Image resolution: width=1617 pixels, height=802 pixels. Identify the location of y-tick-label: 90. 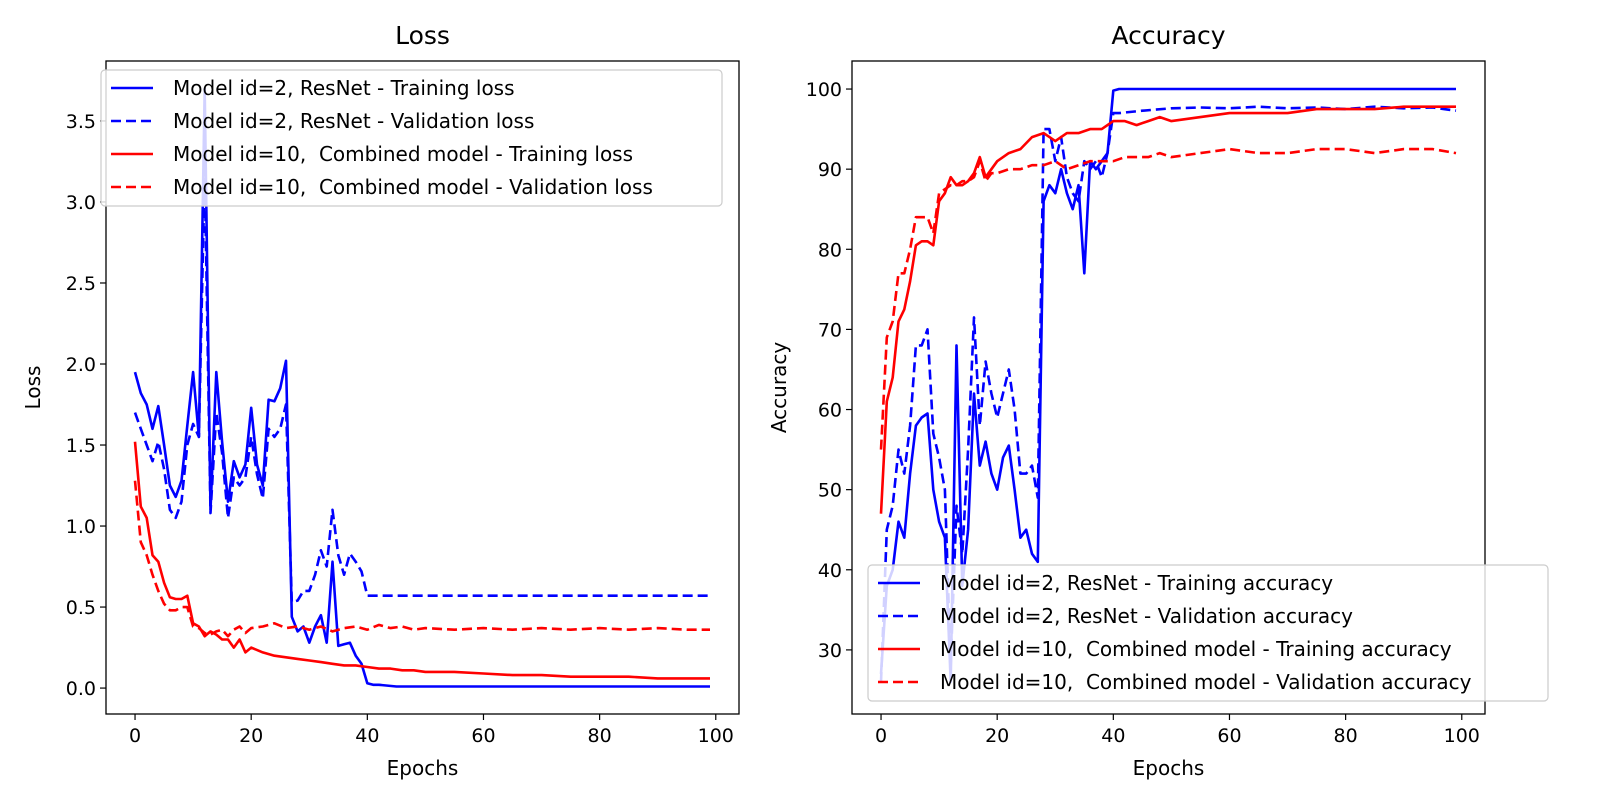
(830, 170).